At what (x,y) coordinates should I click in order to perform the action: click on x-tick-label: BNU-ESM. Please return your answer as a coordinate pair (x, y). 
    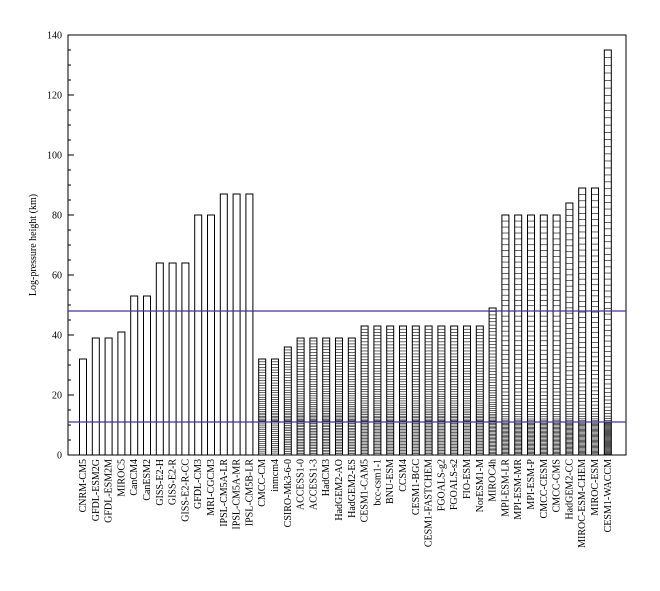
    Looking at the image, I should click on (390, 481).